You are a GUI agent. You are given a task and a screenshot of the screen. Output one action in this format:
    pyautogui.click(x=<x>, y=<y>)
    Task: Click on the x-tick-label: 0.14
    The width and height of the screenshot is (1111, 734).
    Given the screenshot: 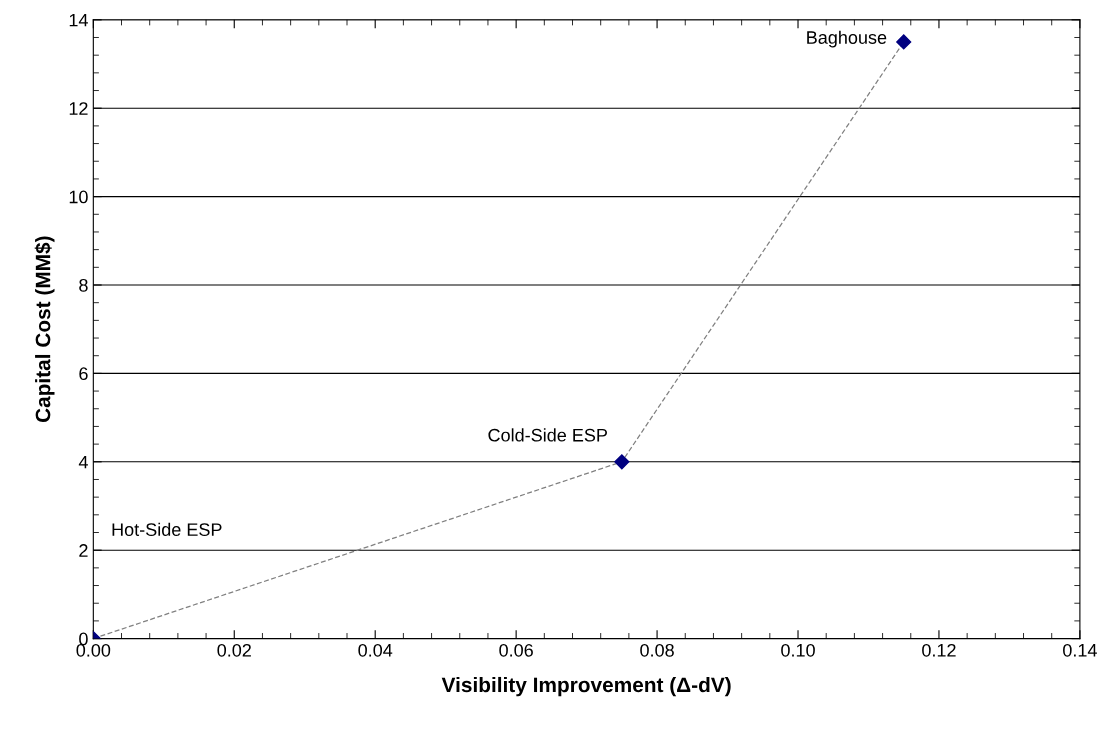 What is the action you would take?
    pyautogui.click(x=1080, y=650)
    